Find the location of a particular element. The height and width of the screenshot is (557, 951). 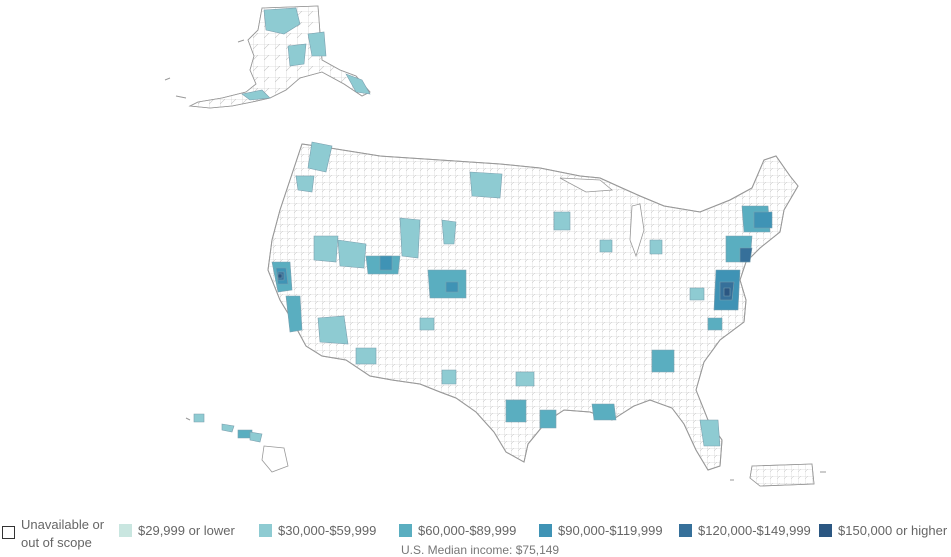

legend-item-tier1: $29,999 or lower is located at coordinates (177, 530).